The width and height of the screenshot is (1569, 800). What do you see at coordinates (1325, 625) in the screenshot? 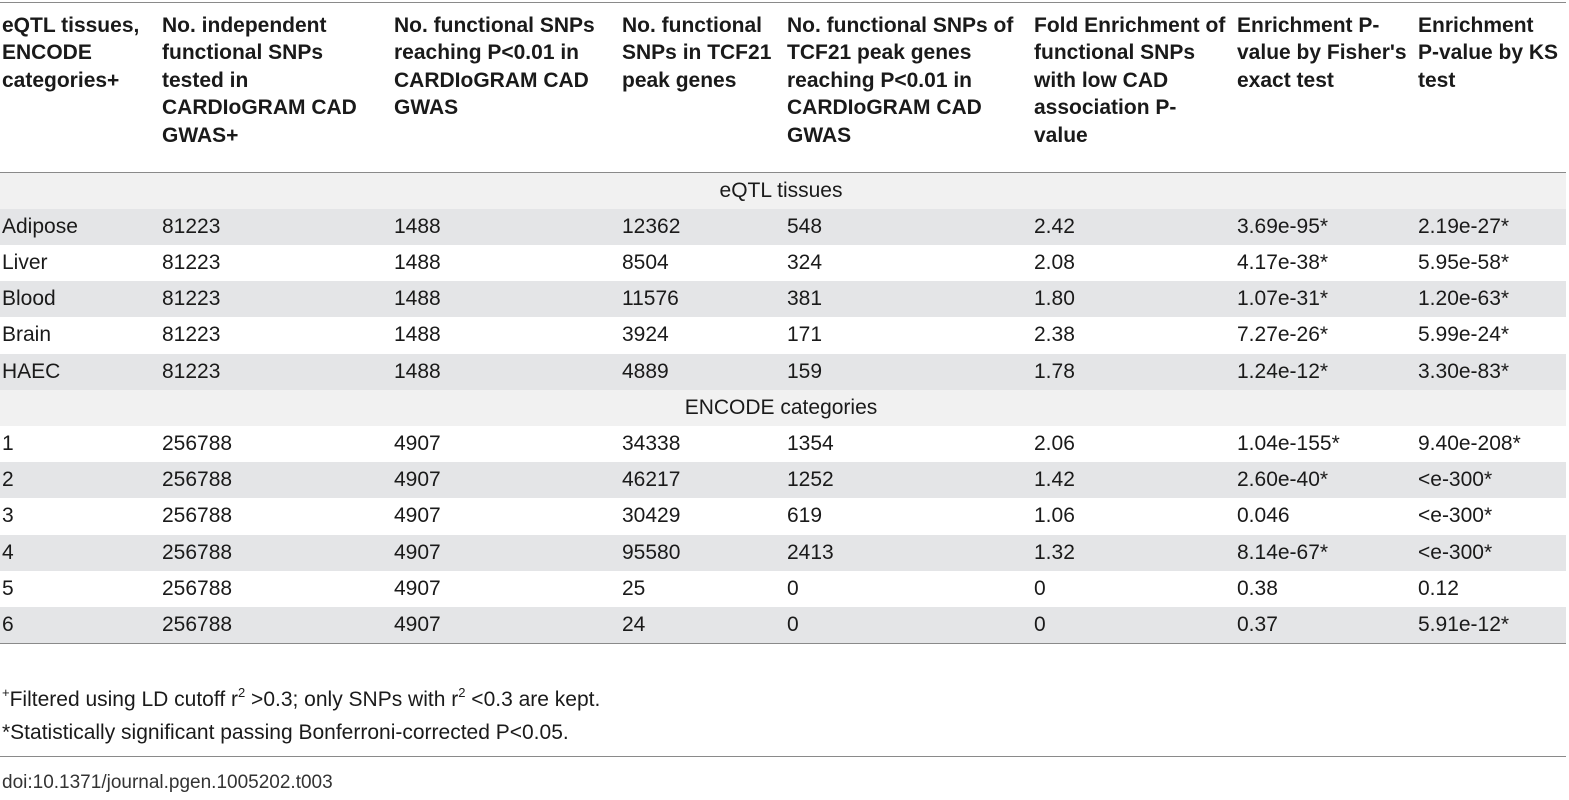
I see `table-cell: 0.37` at bounding box center [1325, 625].